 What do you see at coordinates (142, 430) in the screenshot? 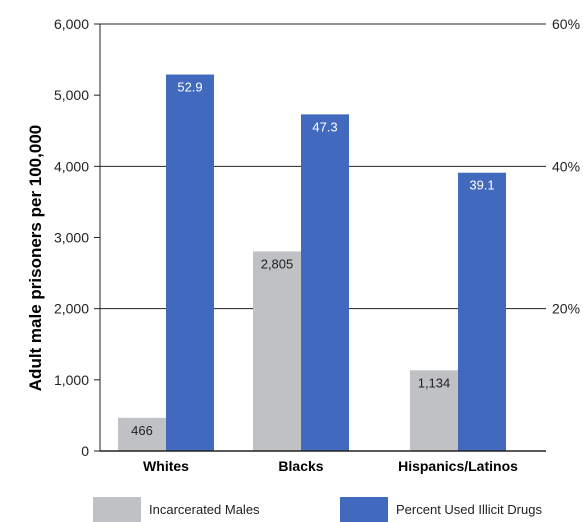
I see `data-label-incarcerated-males: 466` at bounding box center [142, 430].